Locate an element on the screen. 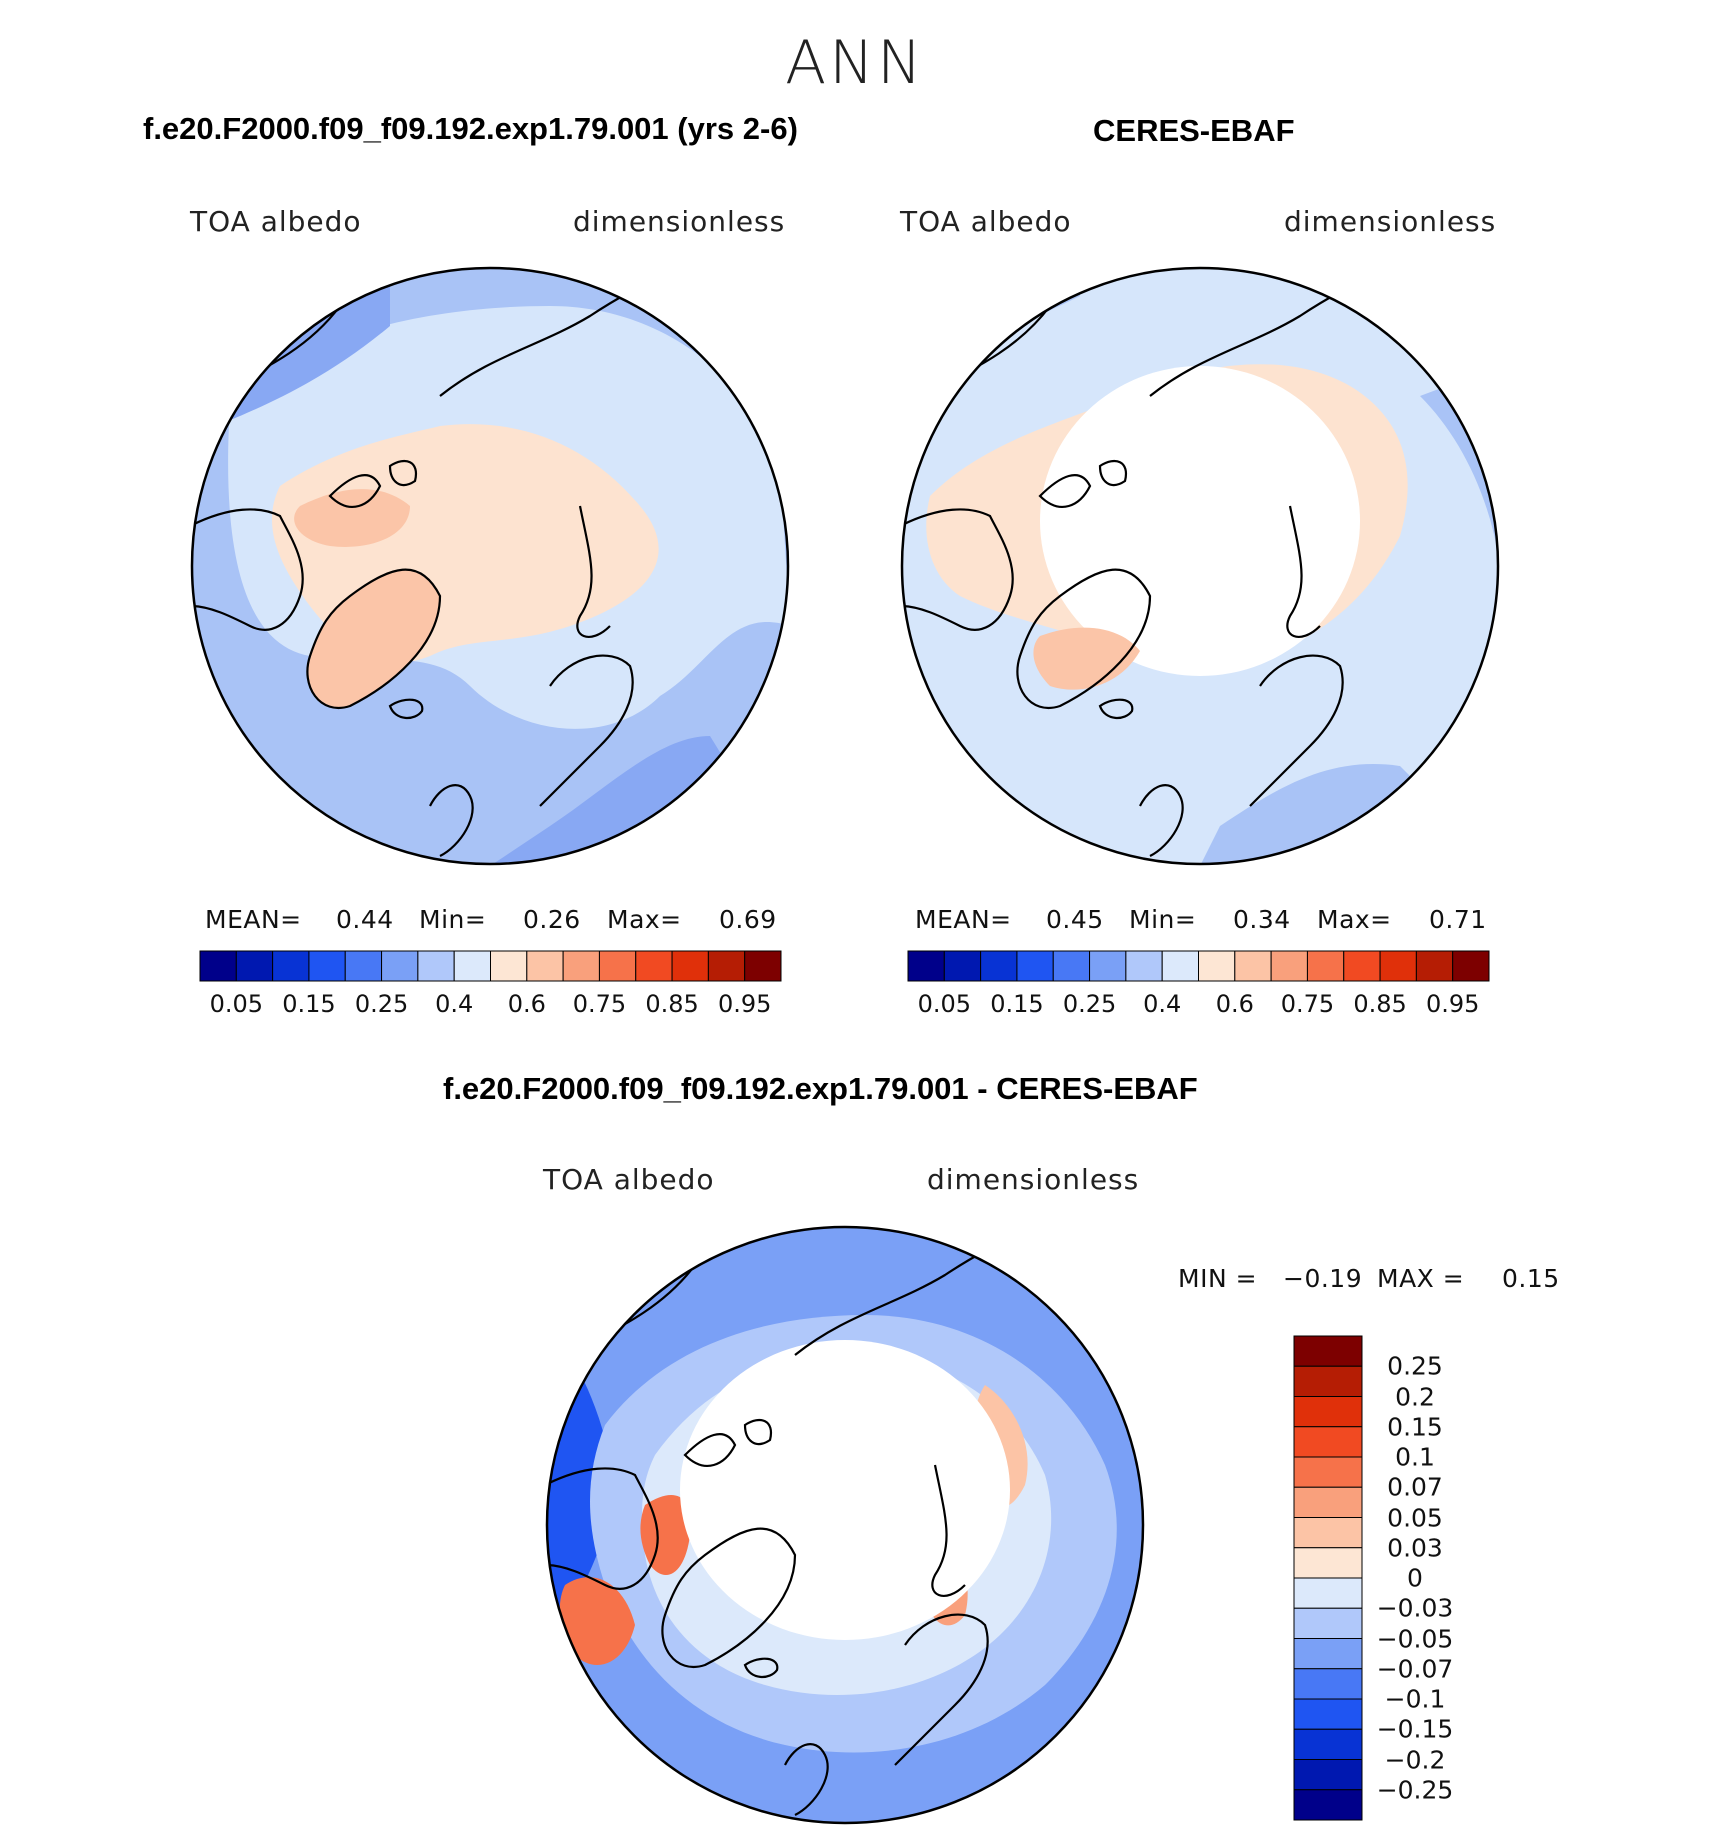 Image resolution: width=1710 pixels, height=1838 pixels. panel-model-colorbar is located at coordinates (490, 966).